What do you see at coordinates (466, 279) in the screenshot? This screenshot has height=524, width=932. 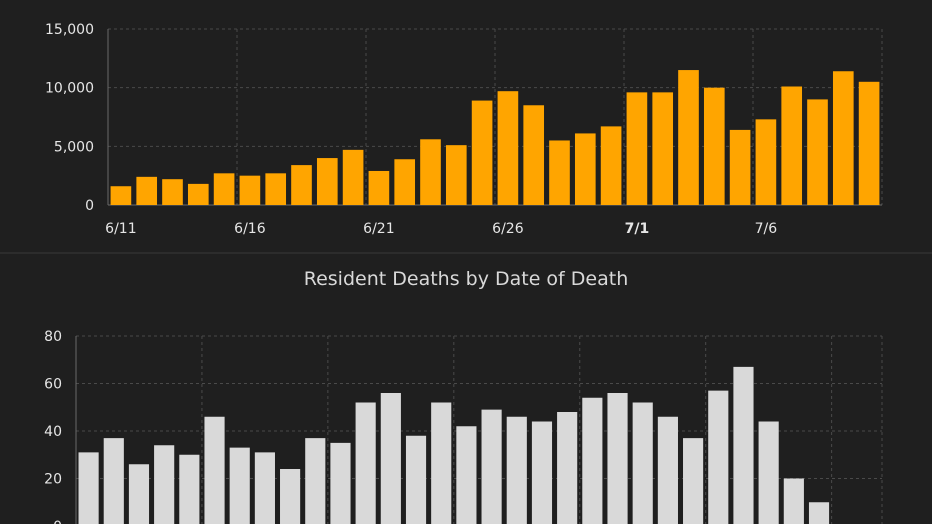 I see `deaths-chart-title: Resident Deaths by Date of Death` at bounding box center [466, 279].